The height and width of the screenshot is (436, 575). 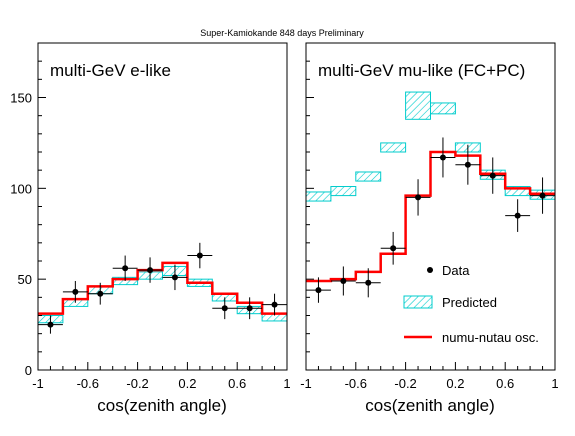 I want to click on legend-label-oscillation: numu-nutau osc., so click(x=490, y=337).